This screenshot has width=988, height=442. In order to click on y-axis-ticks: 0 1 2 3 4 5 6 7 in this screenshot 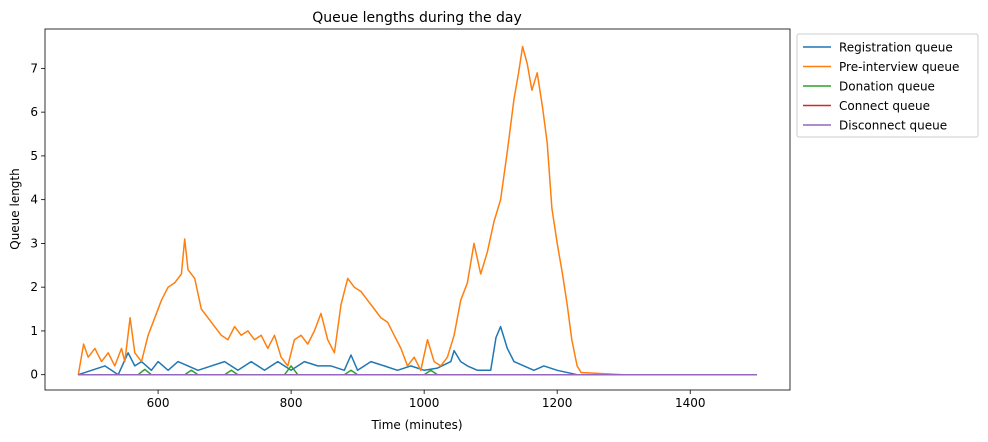, I will do `click(37, 221)`.